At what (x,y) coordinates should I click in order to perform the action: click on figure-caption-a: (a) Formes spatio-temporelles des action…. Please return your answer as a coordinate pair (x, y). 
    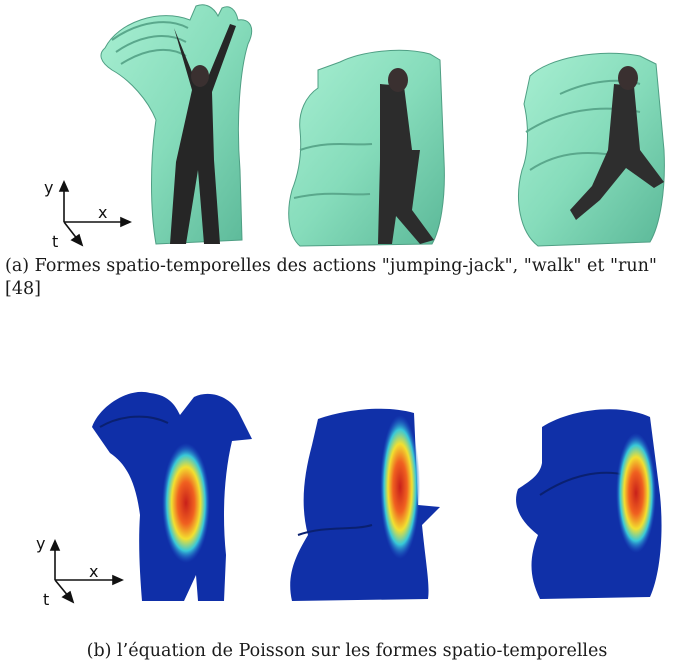
    Looking at the image, I should click on (331, 277).